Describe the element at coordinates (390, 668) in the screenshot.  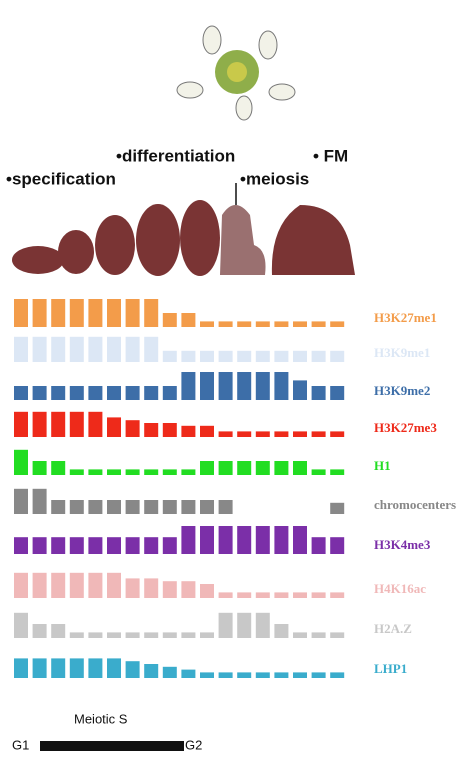
I see `track-label: LHP1` at that location.